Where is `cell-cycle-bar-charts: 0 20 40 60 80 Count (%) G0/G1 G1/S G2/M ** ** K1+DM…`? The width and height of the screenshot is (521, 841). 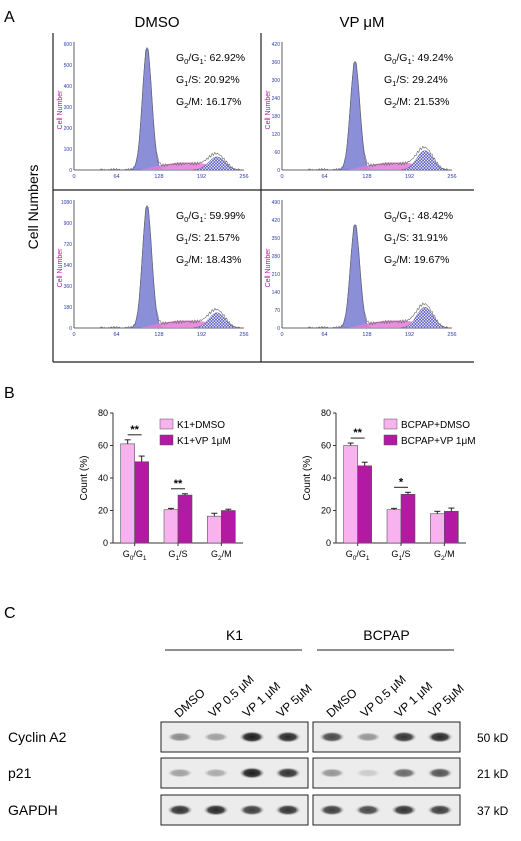
cell-cycle-bar-charts: 0 20 40 60 80 Count (%) G0/G1 G1/S G2/M ** ** K1+DM… is located at coordinates (277, 485).